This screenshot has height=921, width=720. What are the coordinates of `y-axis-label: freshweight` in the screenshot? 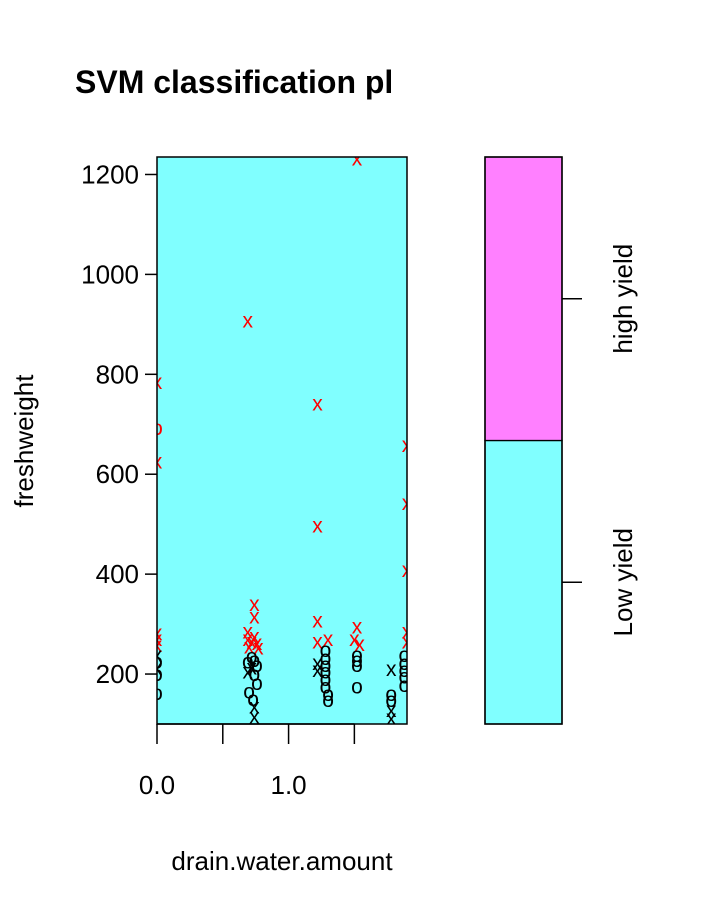 It's located at (24, 441).